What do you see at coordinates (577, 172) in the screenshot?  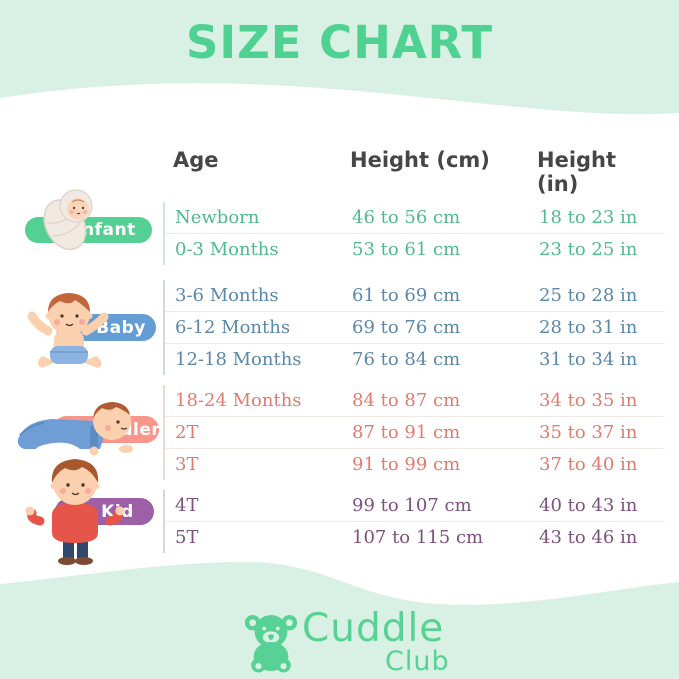 I see `header-height-in: Height (in)` at bounding box center [577, 172].